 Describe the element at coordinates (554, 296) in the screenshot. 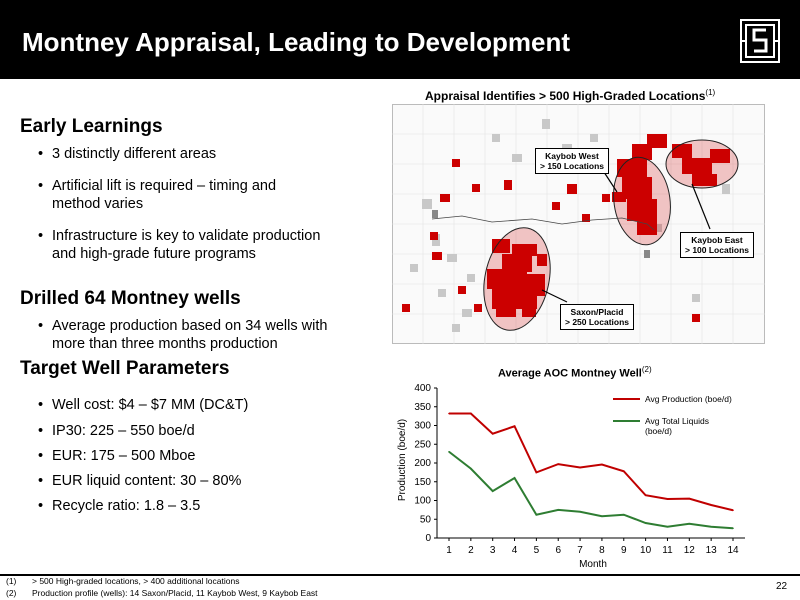

I see `callout-leader-saxon` at that location.